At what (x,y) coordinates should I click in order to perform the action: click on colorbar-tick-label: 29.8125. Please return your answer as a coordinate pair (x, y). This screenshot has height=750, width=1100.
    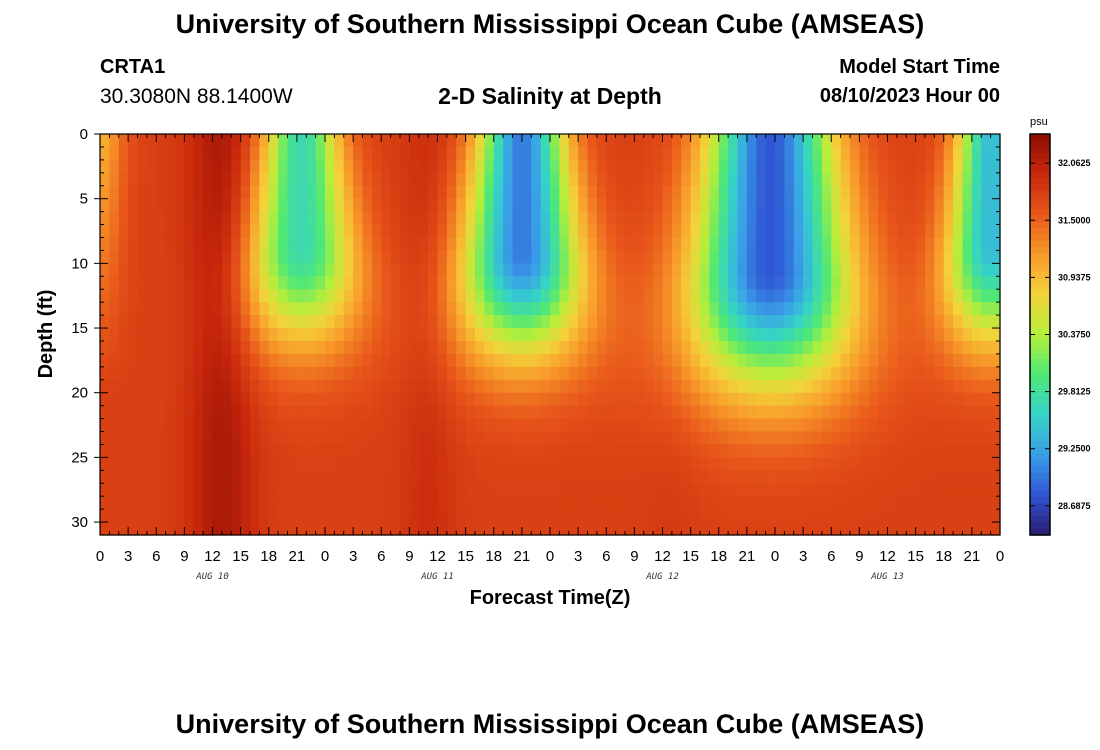
    Looking at the image, I should click on (1074, 392).